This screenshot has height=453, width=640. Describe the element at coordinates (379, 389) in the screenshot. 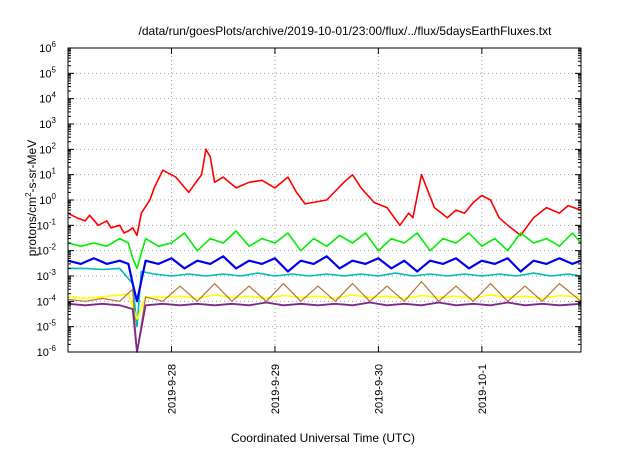

I see `x-tick-label: 2019-9-30` at that location.